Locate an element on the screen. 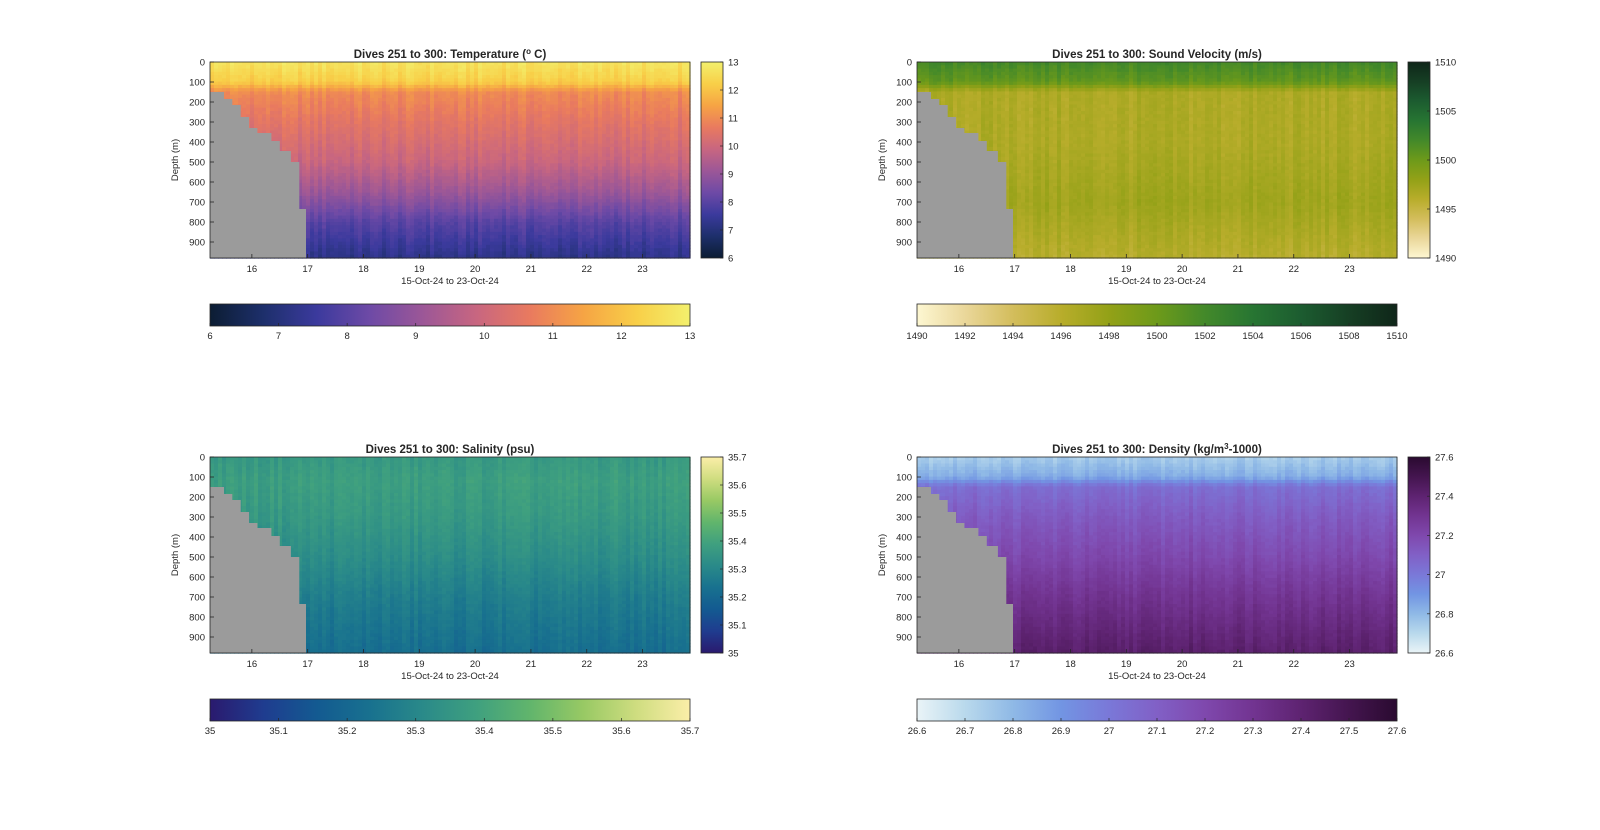  vertical-colorbar: 6 7 8 9 10 11 12 13 is located at coordinates (719, 161).